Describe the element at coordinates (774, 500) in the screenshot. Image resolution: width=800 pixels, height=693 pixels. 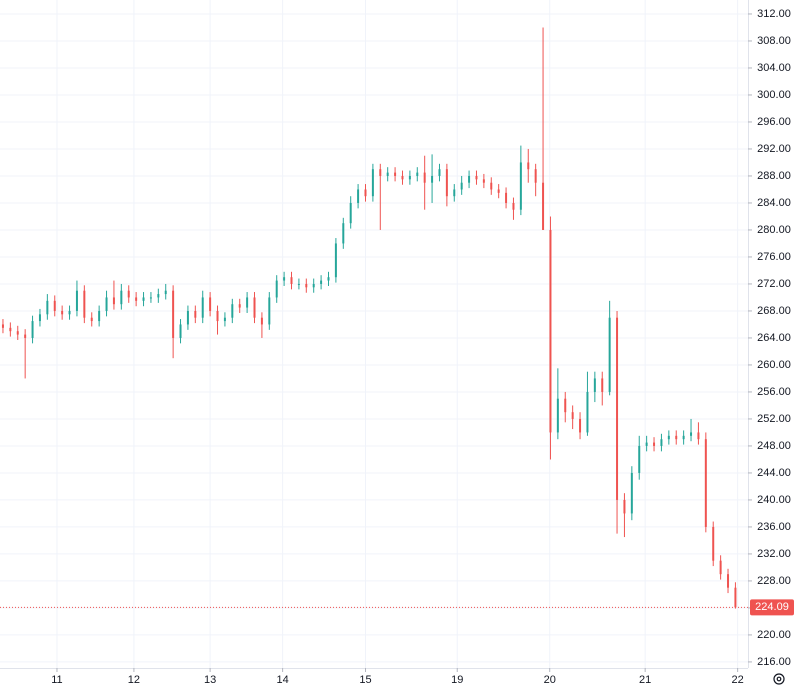
I see `y-tick-label: 240.00` at that location.